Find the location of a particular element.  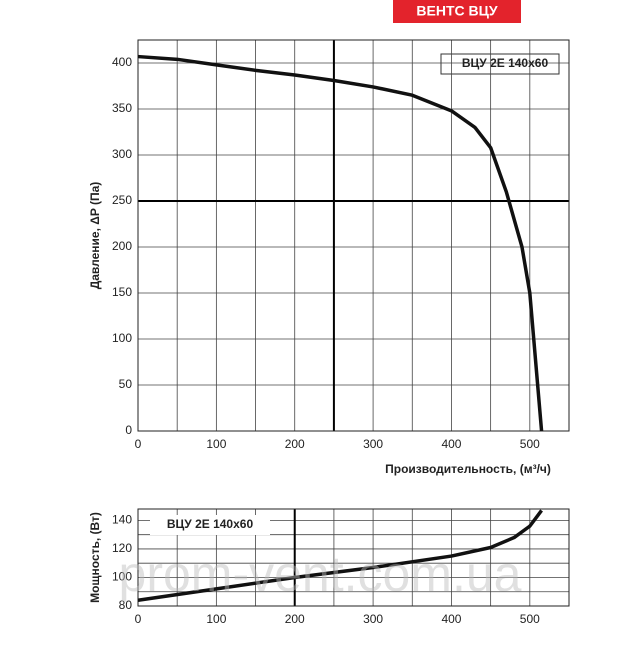

y-tick-label: 0 is located at coordinates (128, 430).